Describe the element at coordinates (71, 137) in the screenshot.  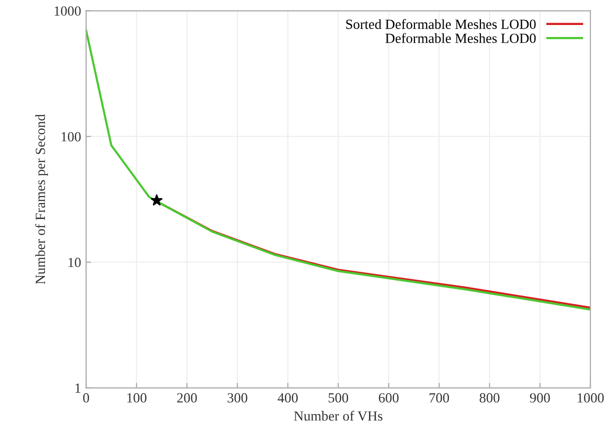
I see `y-tick-label: 100` at that location.